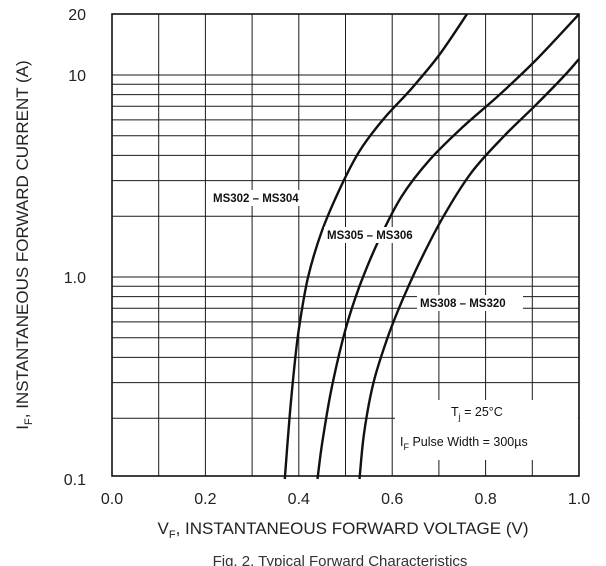 Image resolution: width=606 pixels, height=566 pixels. Describe the element at coordinates (299, 499) in the screenshot. I see `x-tick-label: 0.4` at that location.